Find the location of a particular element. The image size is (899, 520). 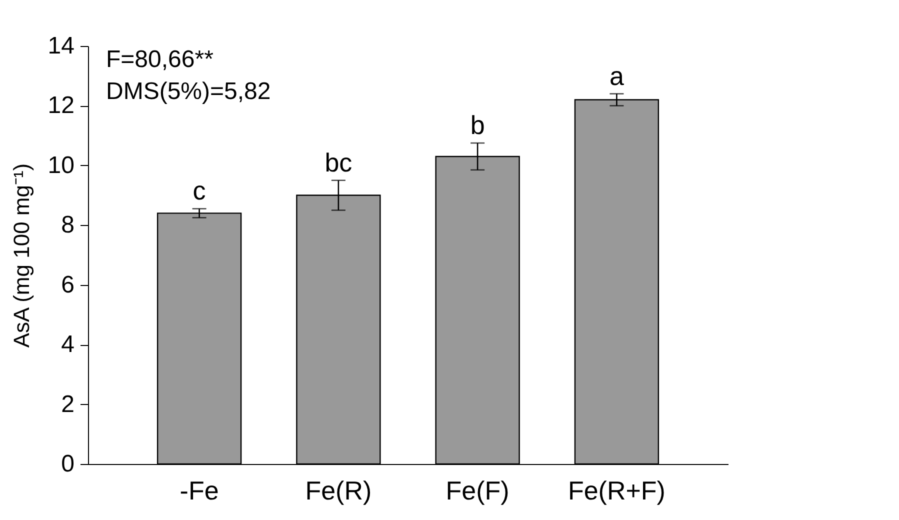

x-tick-label: -Fe is located at coordinates (199, 491).